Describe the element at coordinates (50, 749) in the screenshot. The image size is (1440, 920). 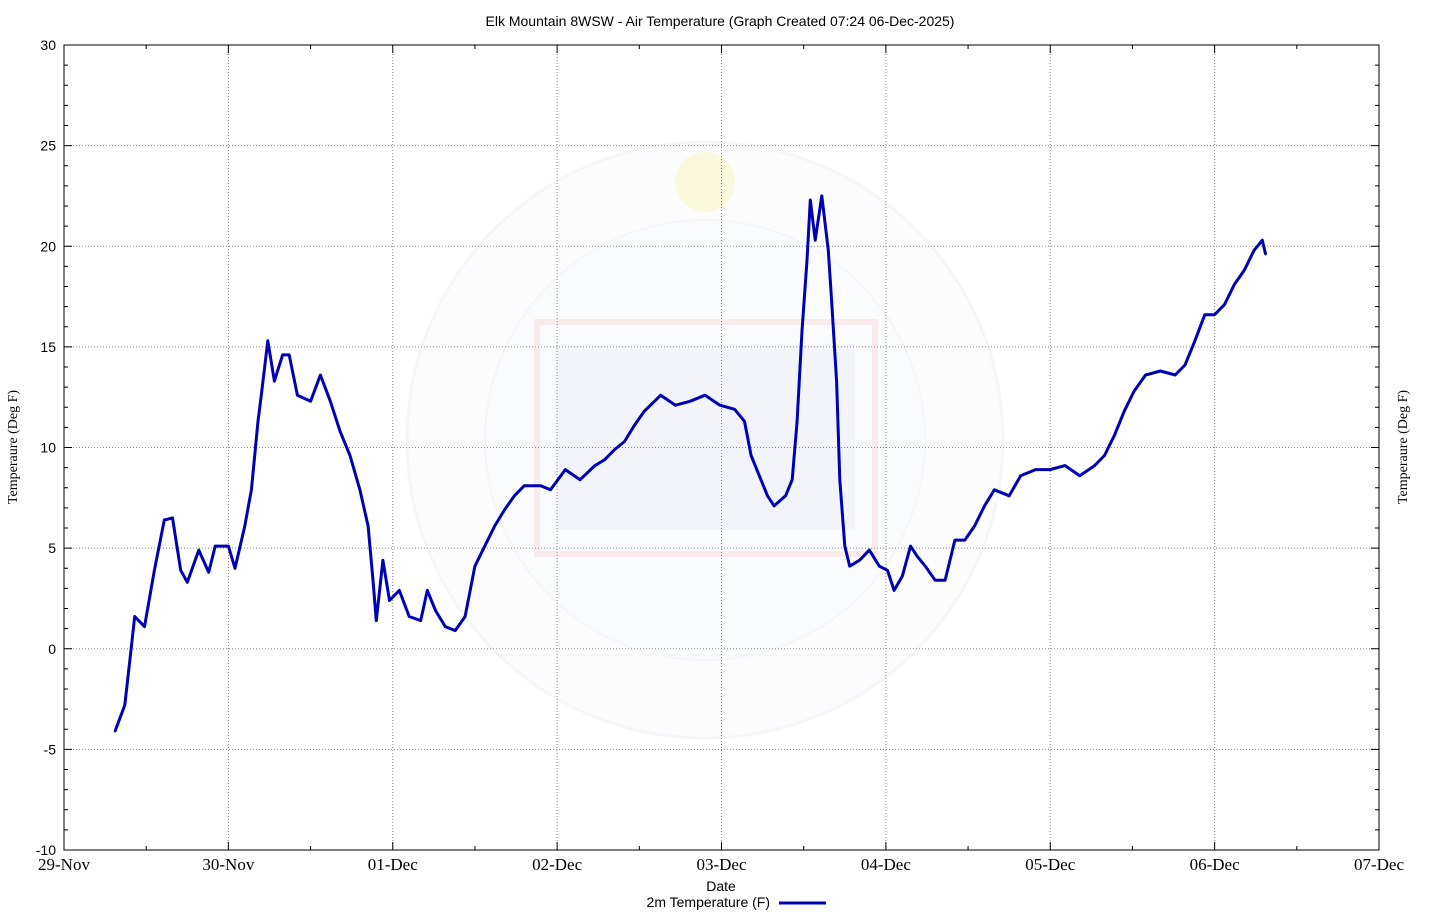
I see `y-tick-label: -5` at that location.